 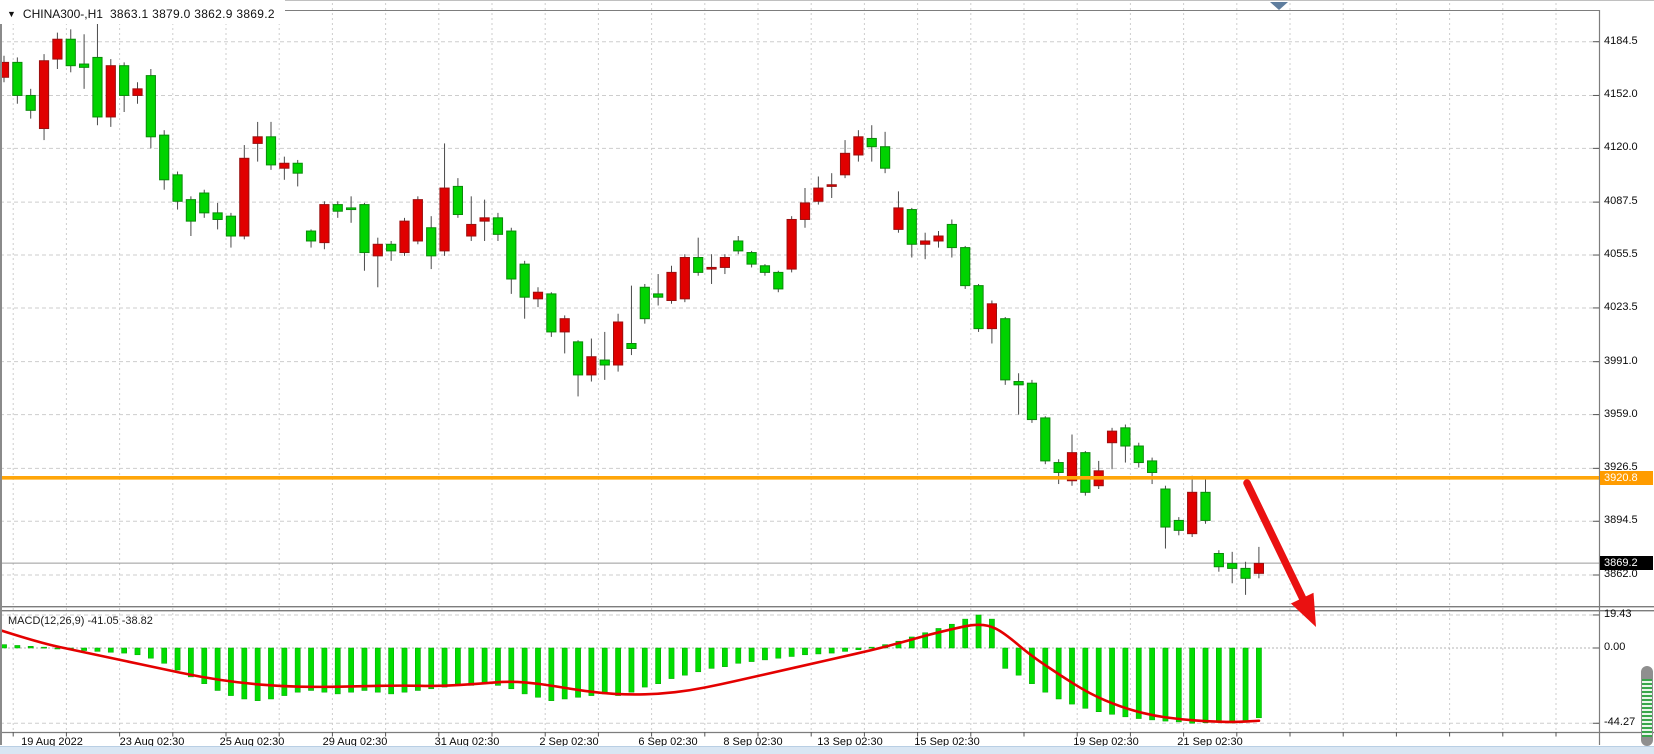 What do you see at coordinates (1621, 413) in the screenshot?
I see `price-axis-label: 3959.0` at bounding box center [1621, 413].